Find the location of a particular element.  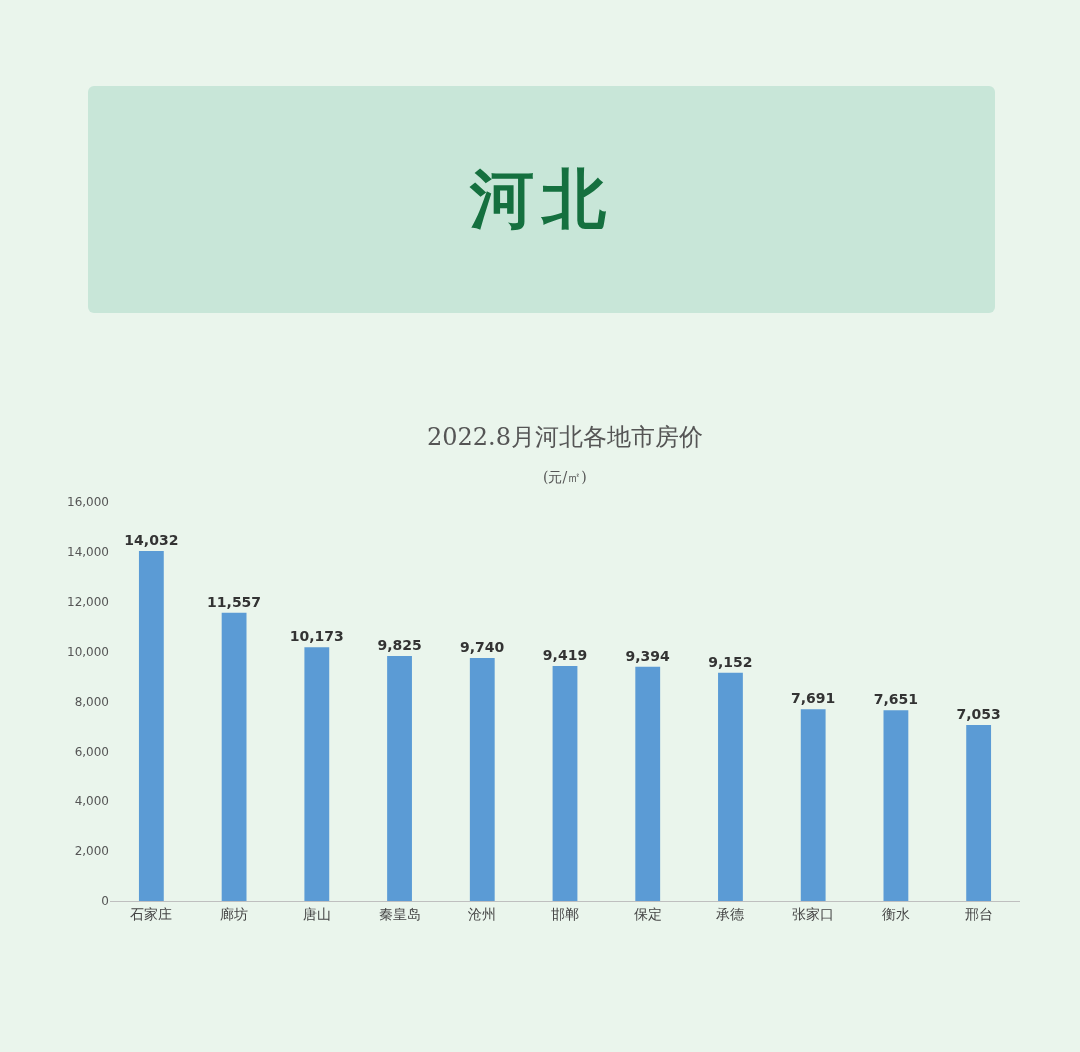

text: (元/㎡) is located at coordinates (565, 477).